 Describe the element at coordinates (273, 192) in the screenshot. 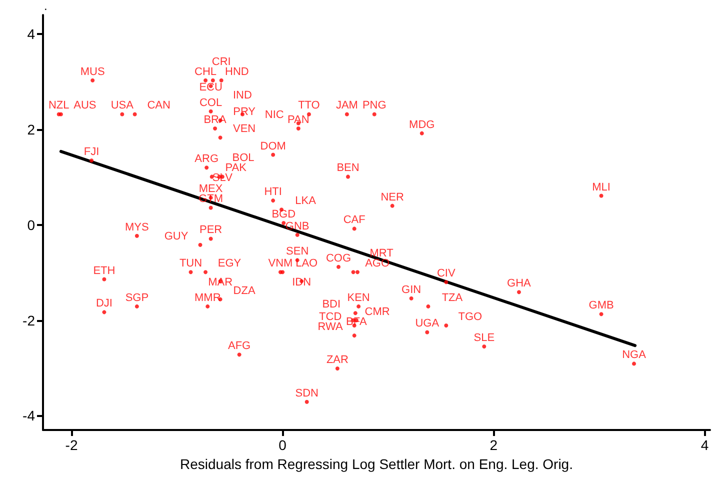

I see `data-label: HTI` at that location.